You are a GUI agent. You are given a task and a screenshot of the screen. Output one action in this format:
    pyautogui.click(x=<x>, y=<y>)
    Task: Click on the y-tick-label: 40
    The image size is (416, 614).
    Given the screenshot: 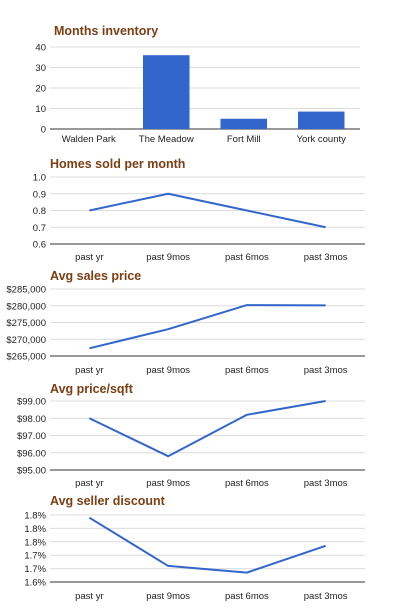 What is the action you would take?
    pyautogui.click(x=40, y=48)
    